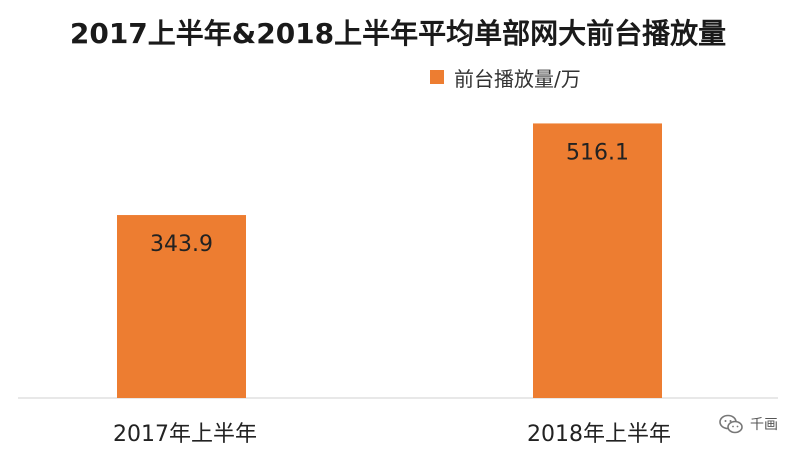 This screenshot has height=455, width=796. I want to click on legend-label: 前台播放量/万, so click(517, 78).